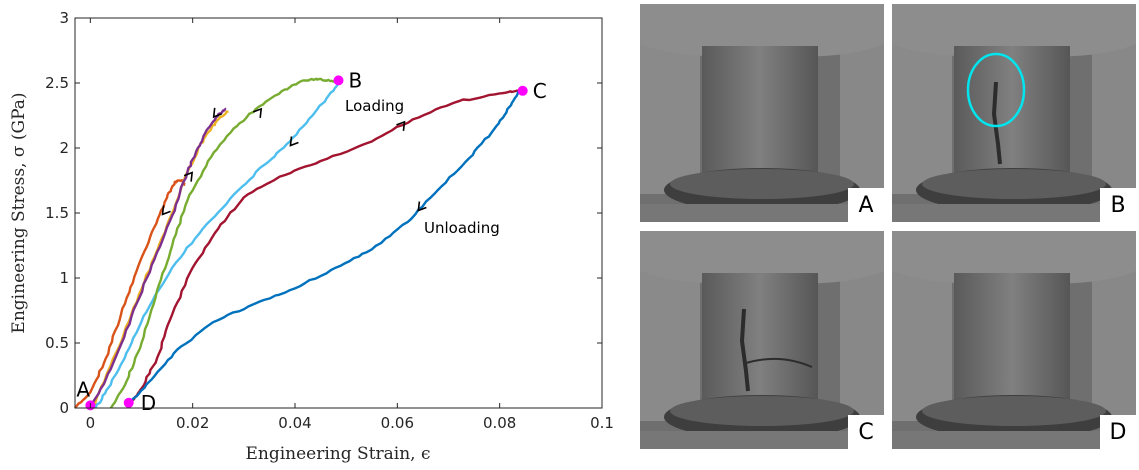  What do you see at coordinates (57, 83) in the screenshot?
I see `y-tick-label: 2.5` at bounding box center [57, 83].